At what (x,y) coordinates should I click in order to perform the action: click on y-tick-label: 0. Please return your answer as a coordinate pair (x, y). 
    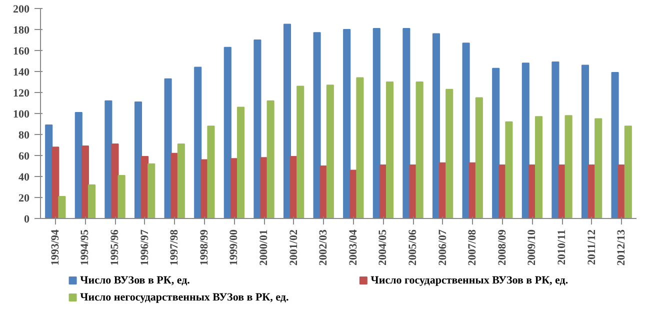
    Looking at the image, I should click on (27, 220).